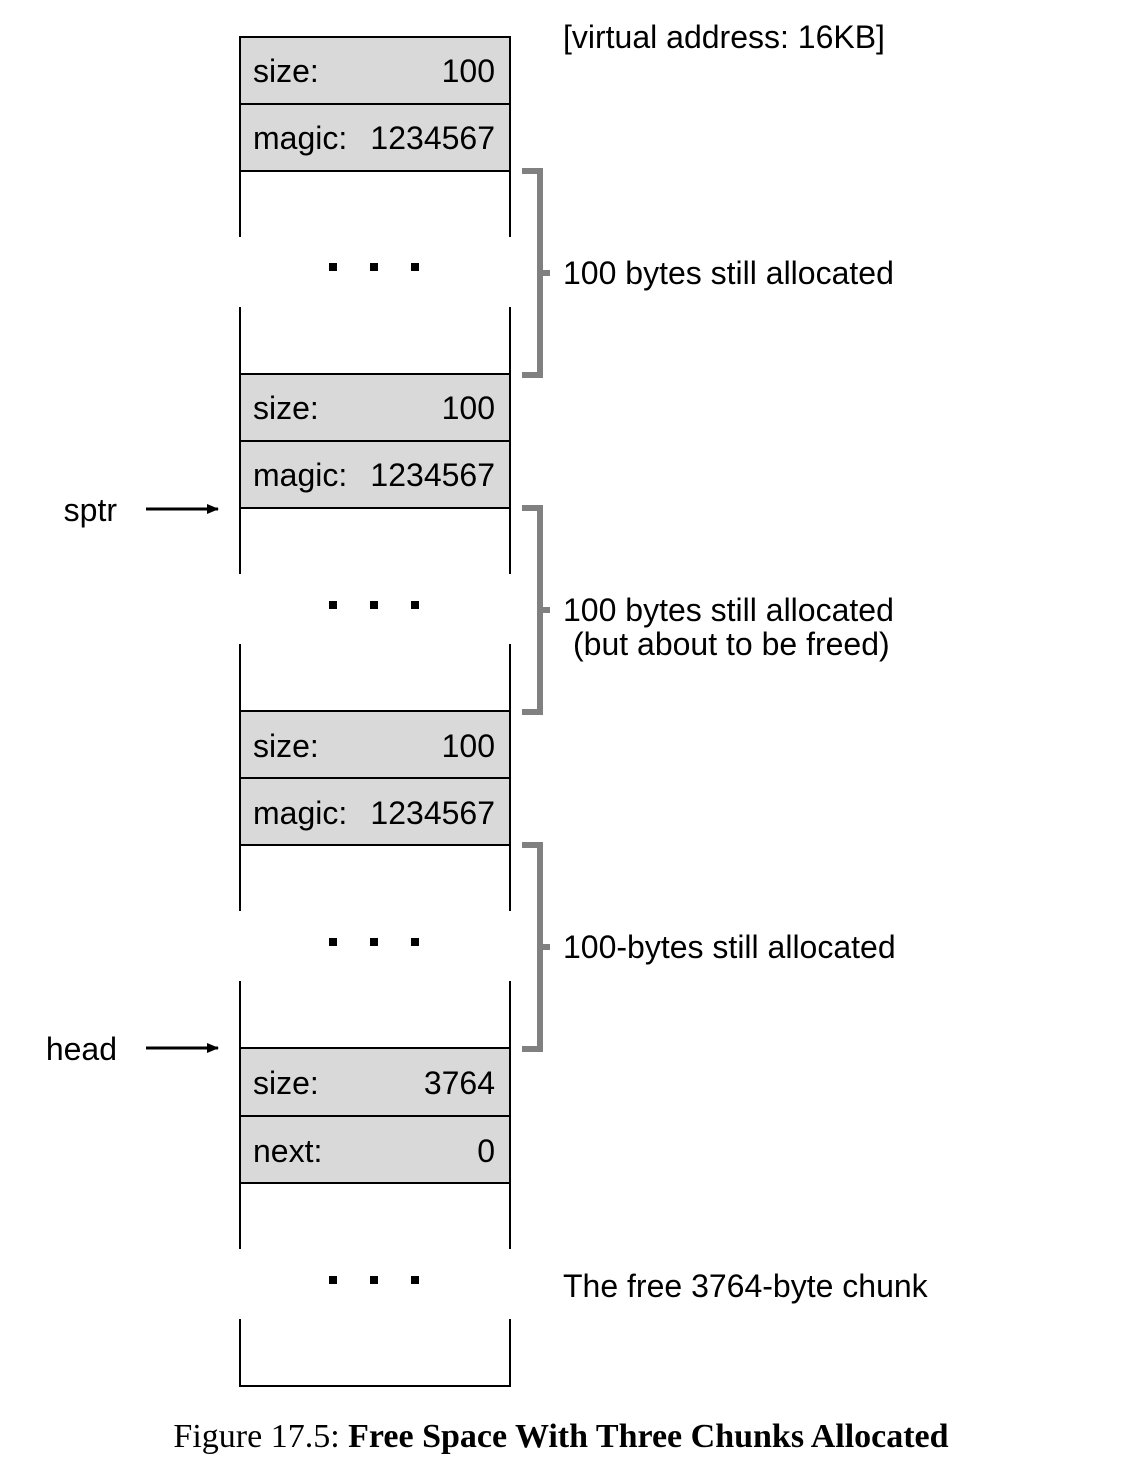  Describe the element at coordinates (459, 1083) in the screenshot. I see `field-value: 3764` at that location.